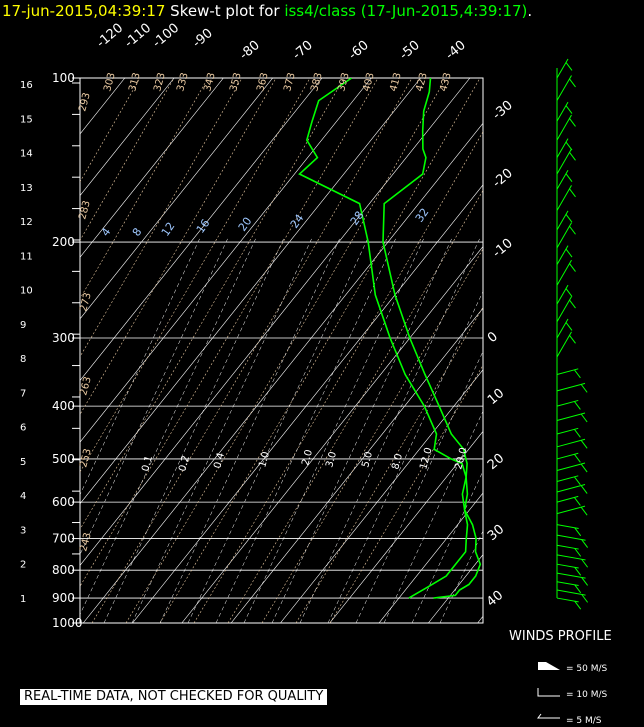 The height and width of the screenshot is (727, 644). What do you see at coordinates (495, 599) in the screenshot?
I see `temperature-label: 40` at bounding box center [495, 599].